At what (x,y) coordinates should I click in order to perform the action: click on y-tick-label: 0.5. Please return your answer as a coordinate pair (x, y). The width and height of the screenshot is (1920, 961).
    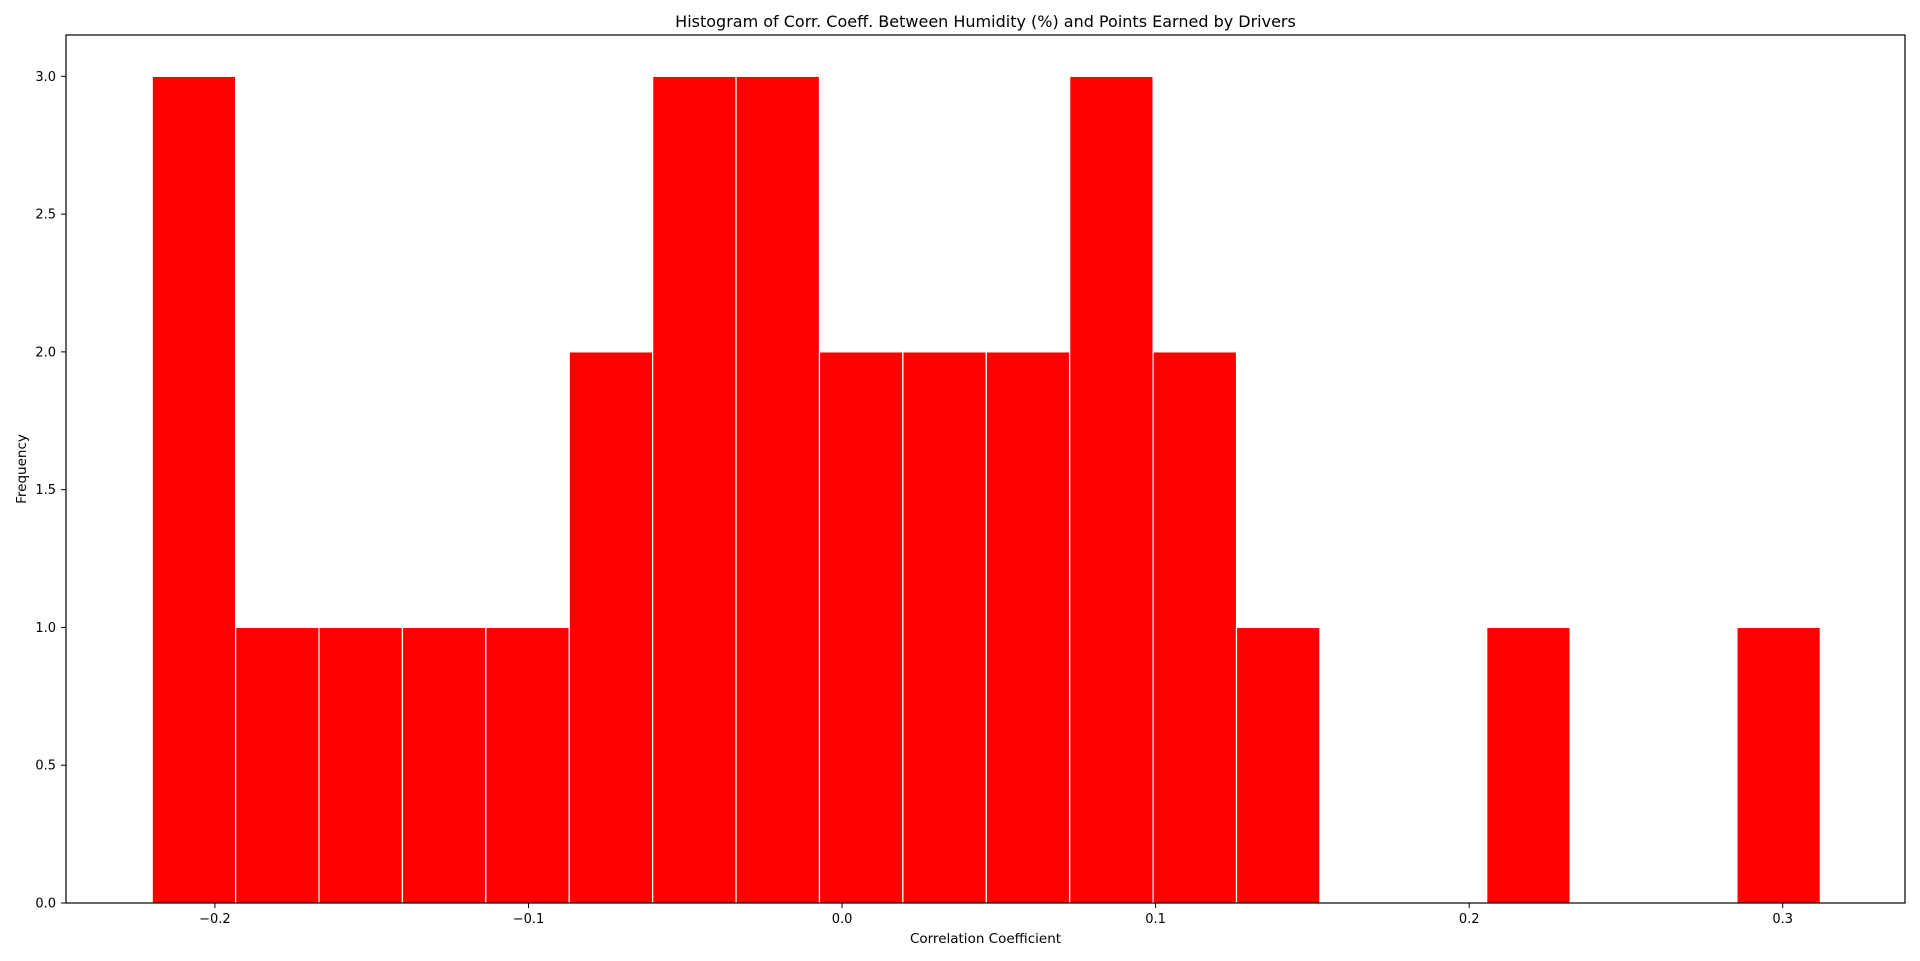
    Looking at the image, I should click on (45, 766).